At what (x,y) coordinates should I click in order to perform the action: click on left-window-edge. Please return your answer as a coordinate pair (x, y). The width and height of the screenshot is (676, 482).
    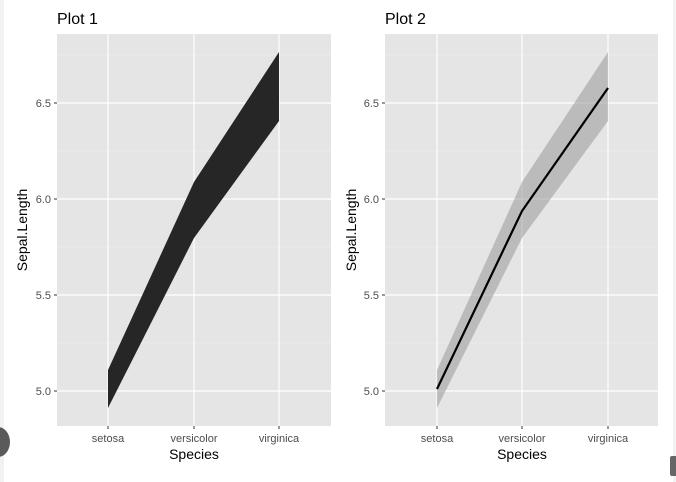
    Looking at the image, I should click on (2, 241).